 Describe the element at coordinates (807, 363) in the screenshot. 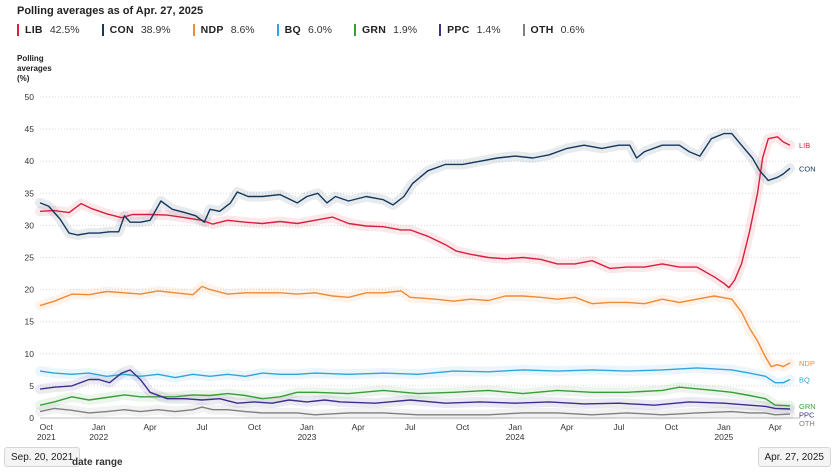

I see `series-end-label-ndp: NDP` at that location.